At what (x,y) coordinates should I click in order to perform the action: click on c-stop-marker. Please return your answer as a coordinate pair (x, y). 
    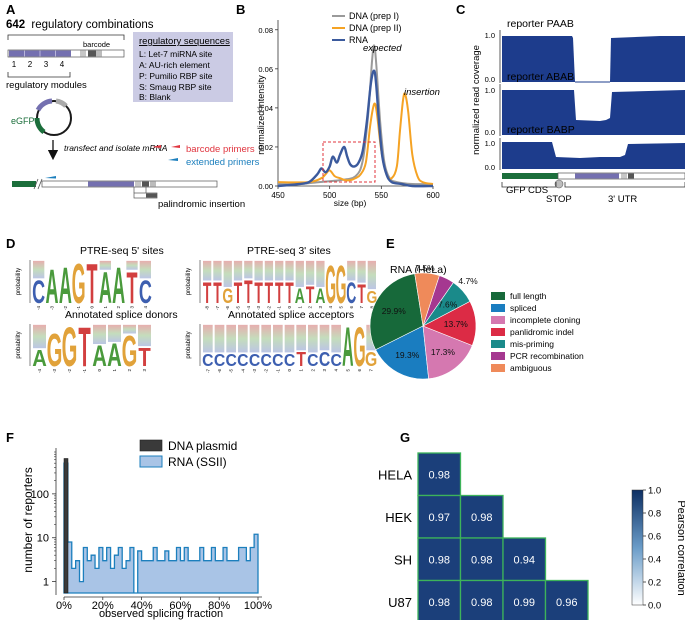
    Looking at the image, I should click on (559, 184).